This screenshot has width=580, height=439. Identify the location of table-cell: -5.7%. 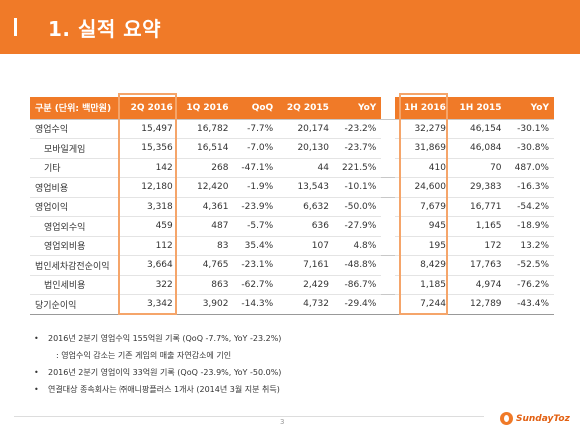
(256, 226).